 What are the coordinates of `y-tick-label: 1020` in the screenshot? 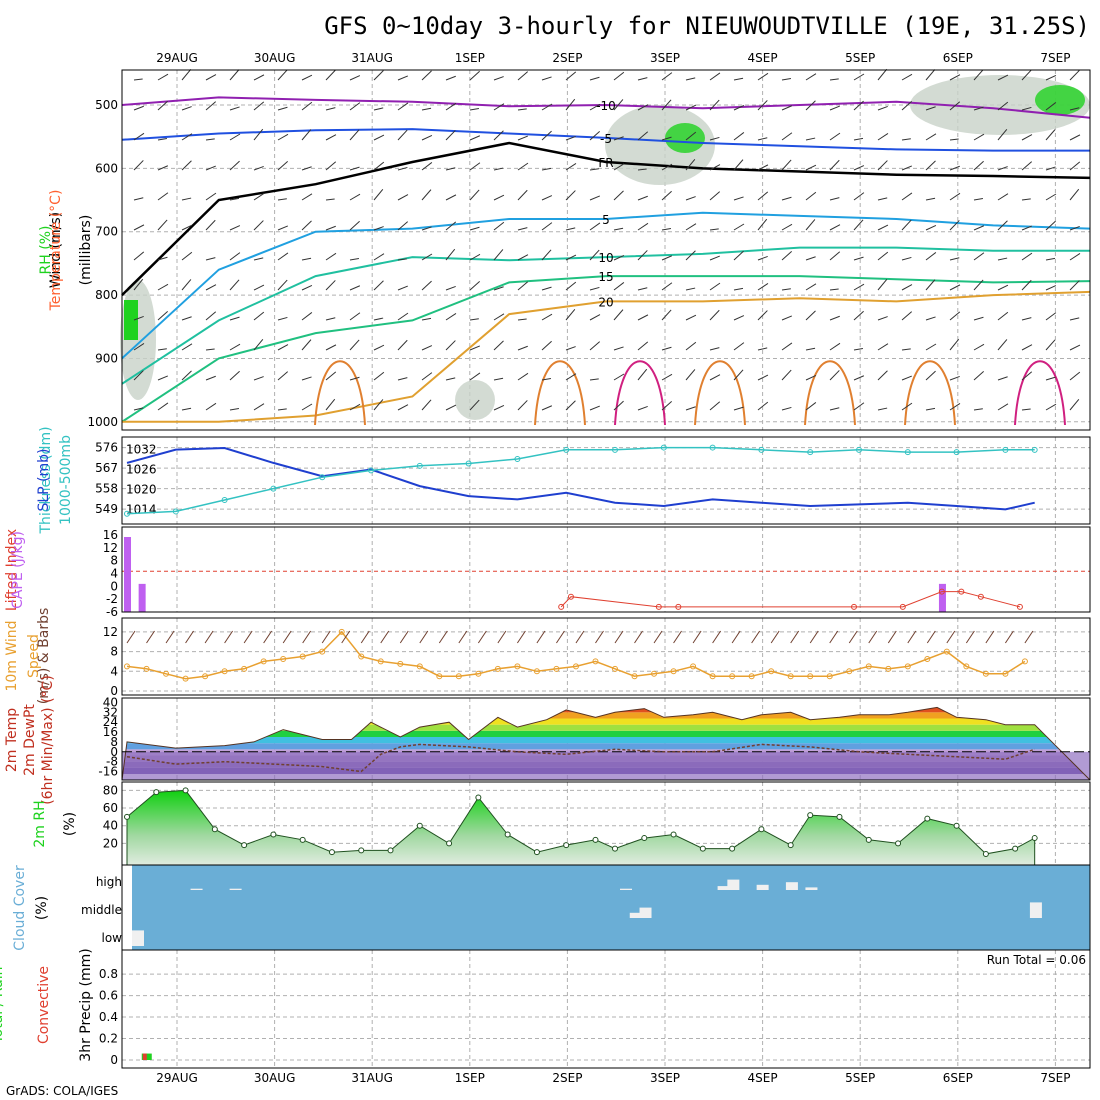 It's located at (141, 489).